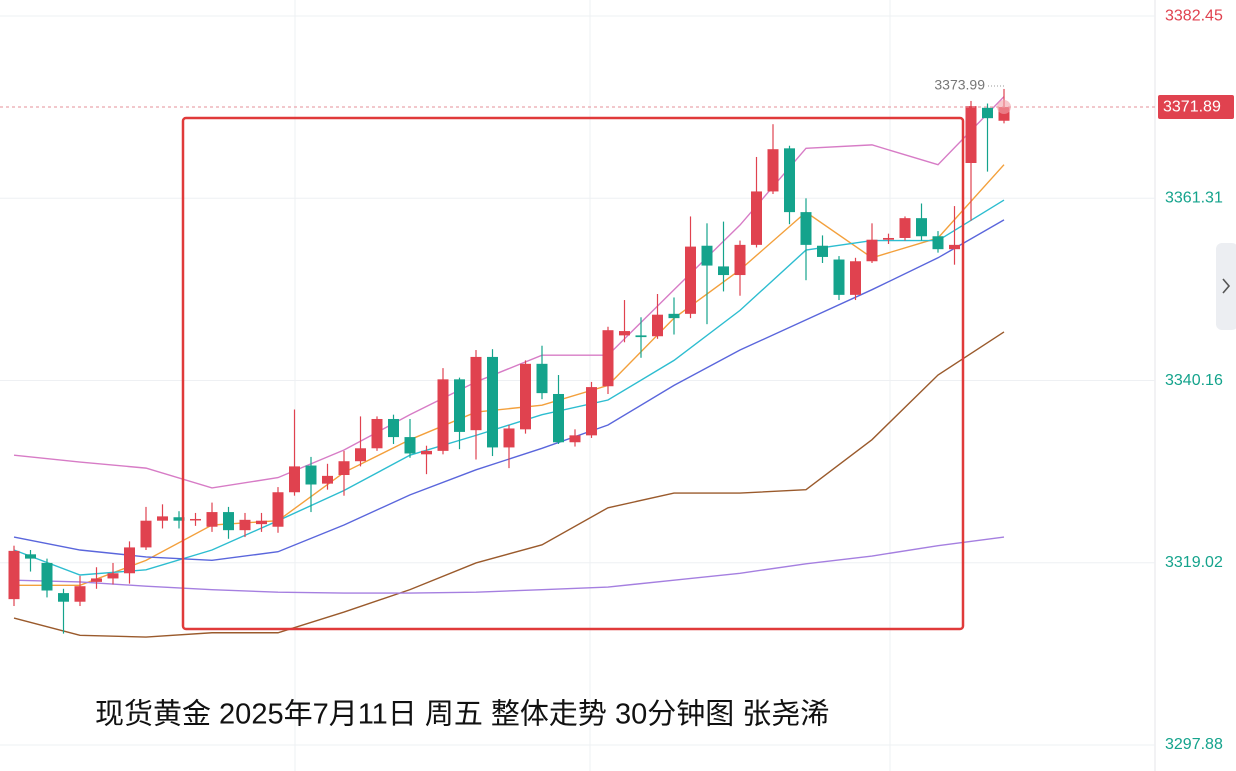 Image resolution: width=1236 pixels, height=771 pixels. I want to click on last-price-box, so click(1196, 107).